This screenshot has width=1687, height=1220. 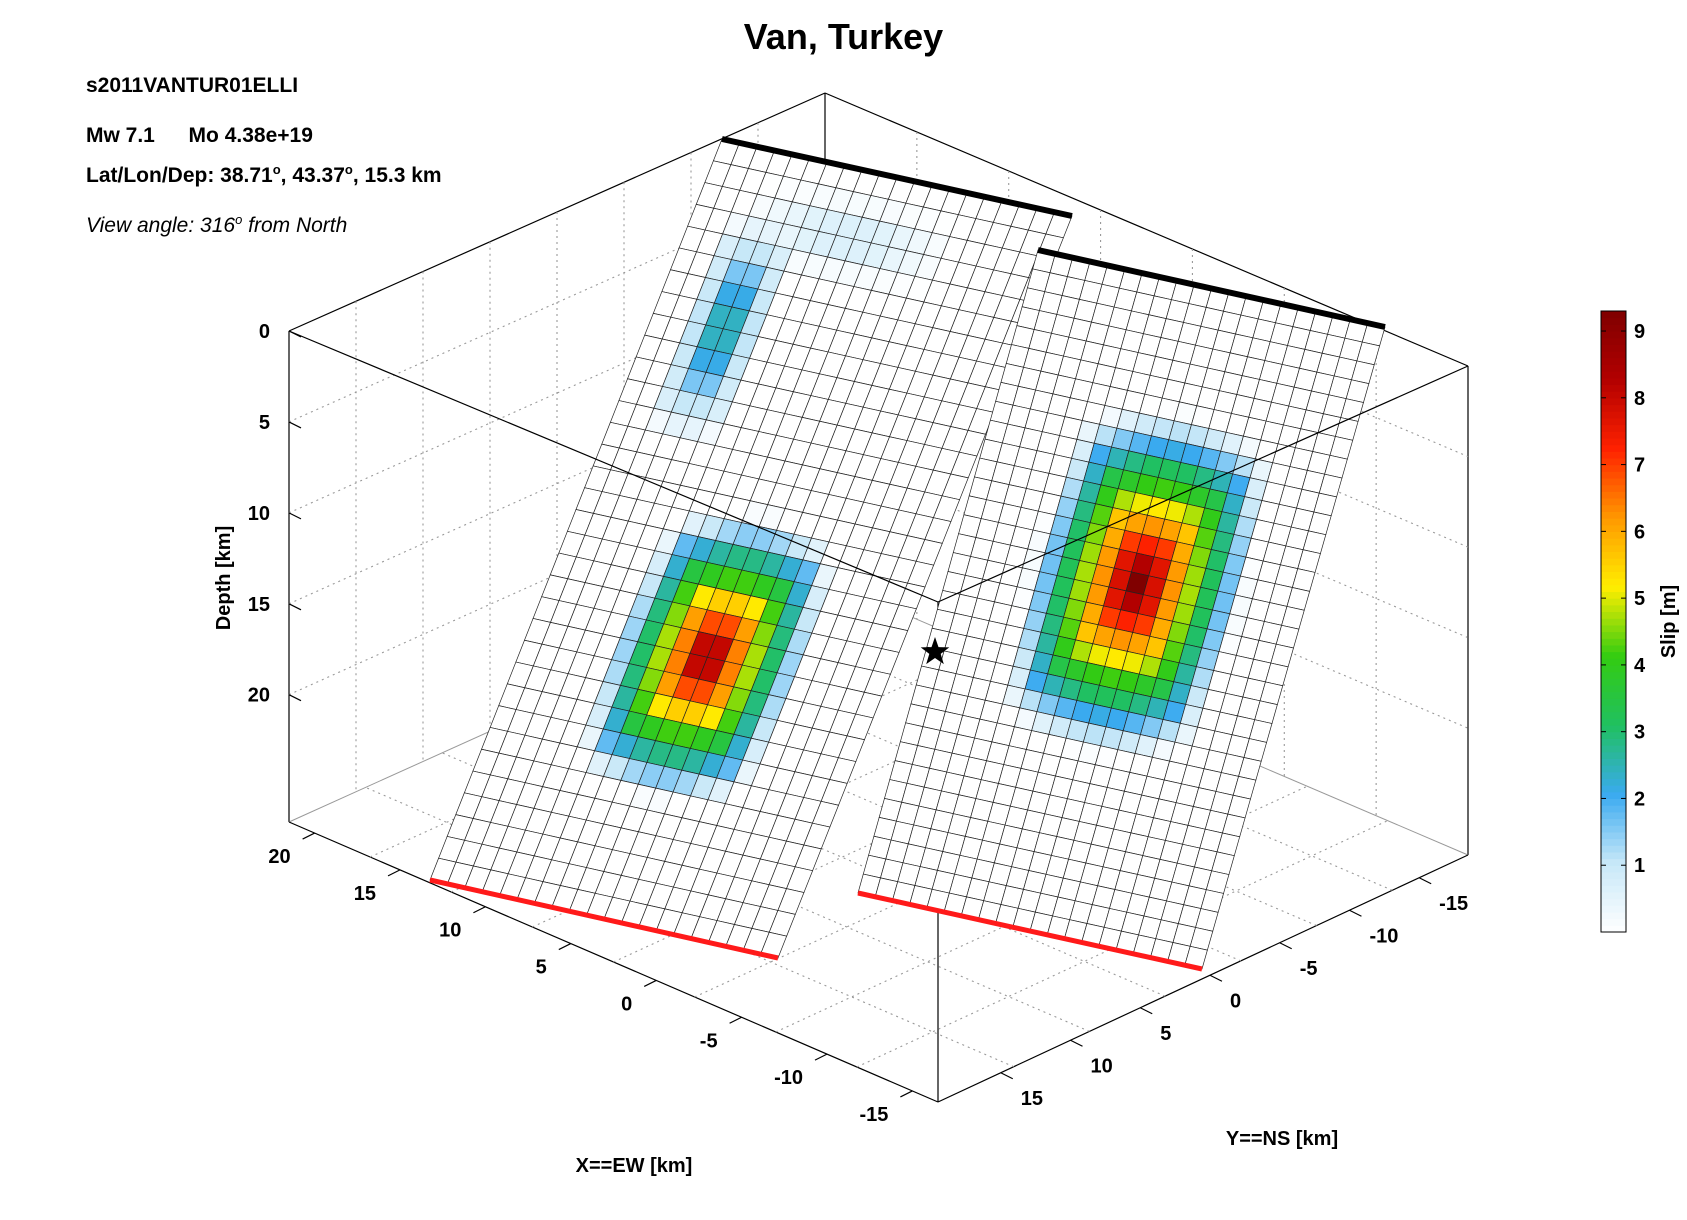 I want to click on x-tick-label: 5, so click(x=541, y=968).